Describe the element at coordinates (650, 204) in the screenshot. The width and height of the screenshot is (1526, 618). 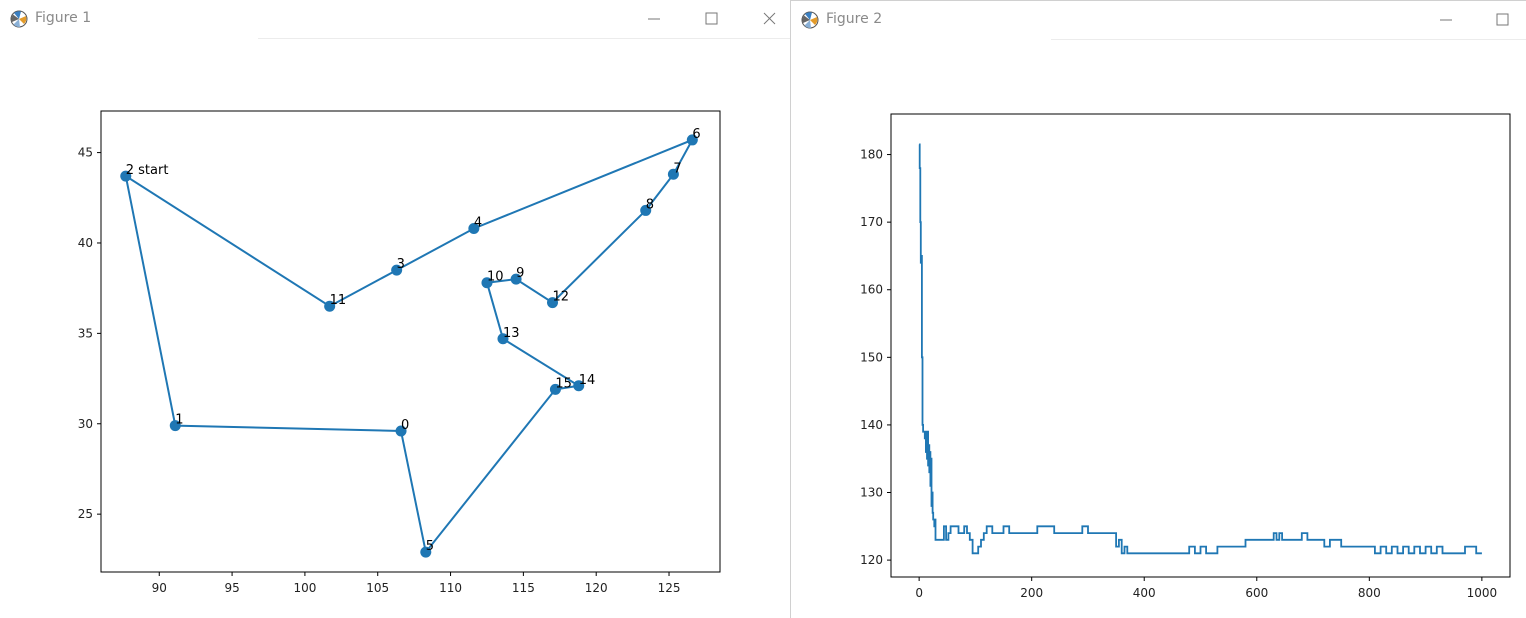
I see `city-label: 8` at that location.